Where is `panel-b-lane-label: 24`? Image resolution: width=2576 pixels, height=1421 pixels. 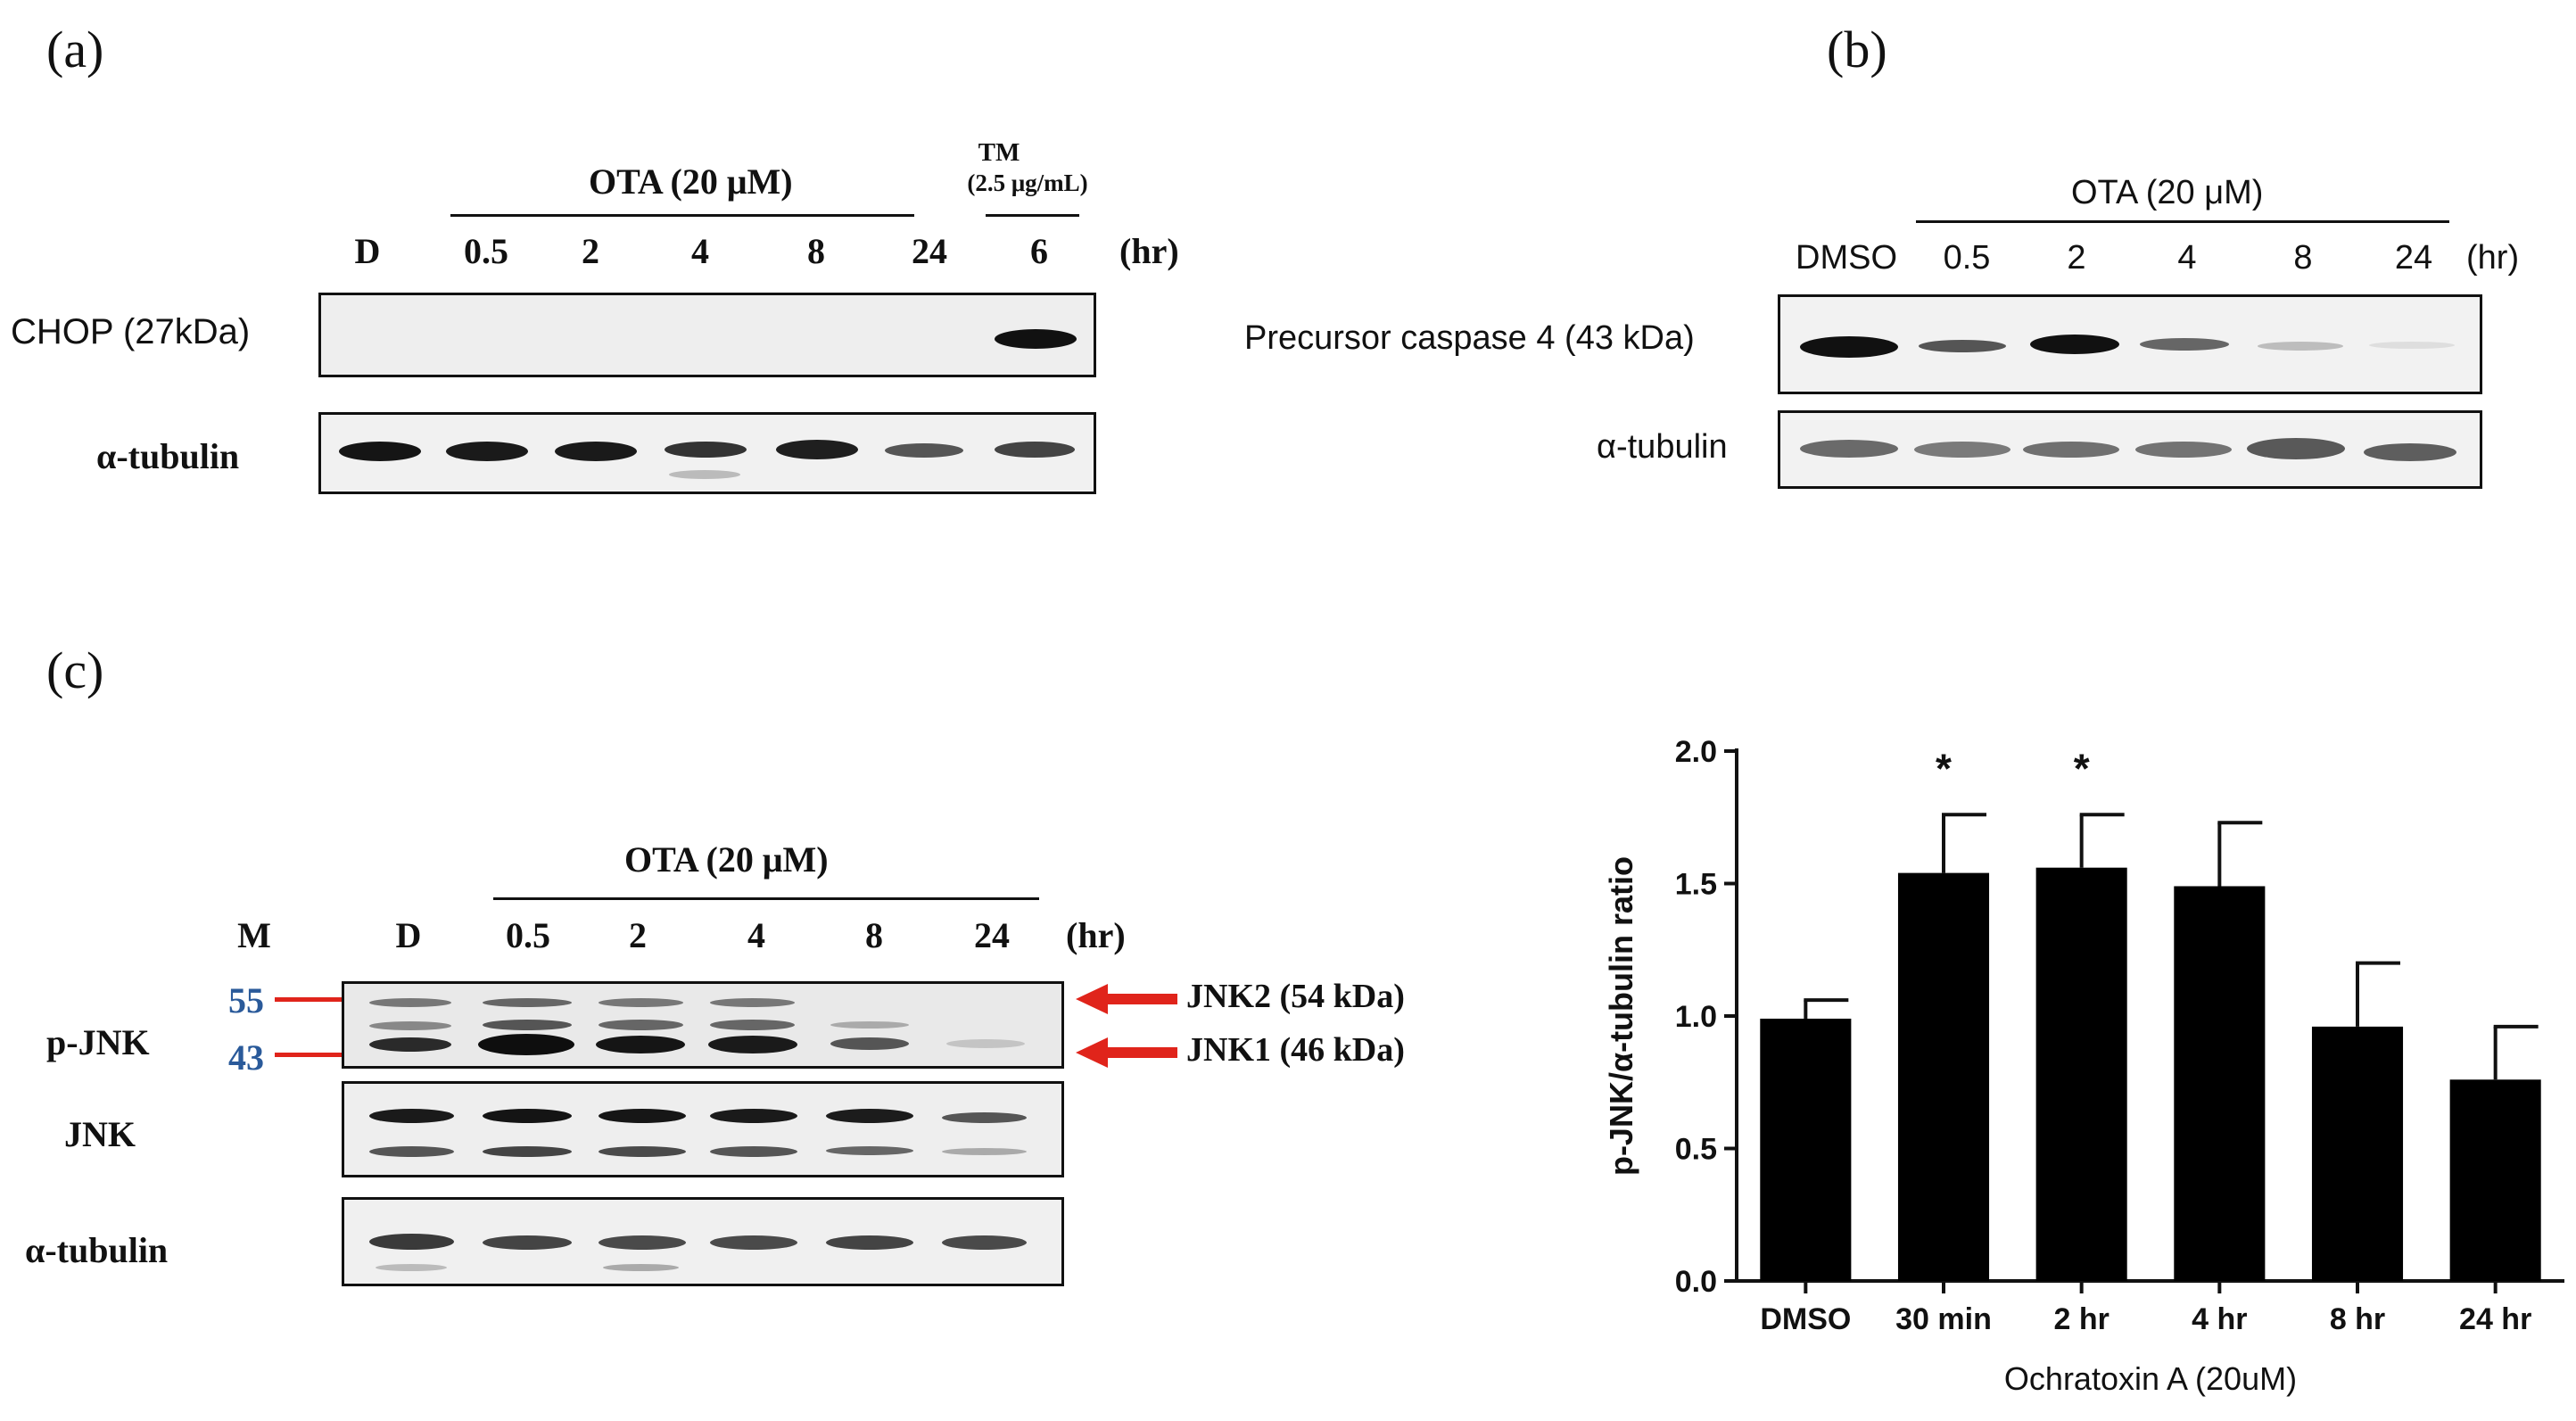 panel-b-lane-label: 24 is located at coordinates (2414, 258).